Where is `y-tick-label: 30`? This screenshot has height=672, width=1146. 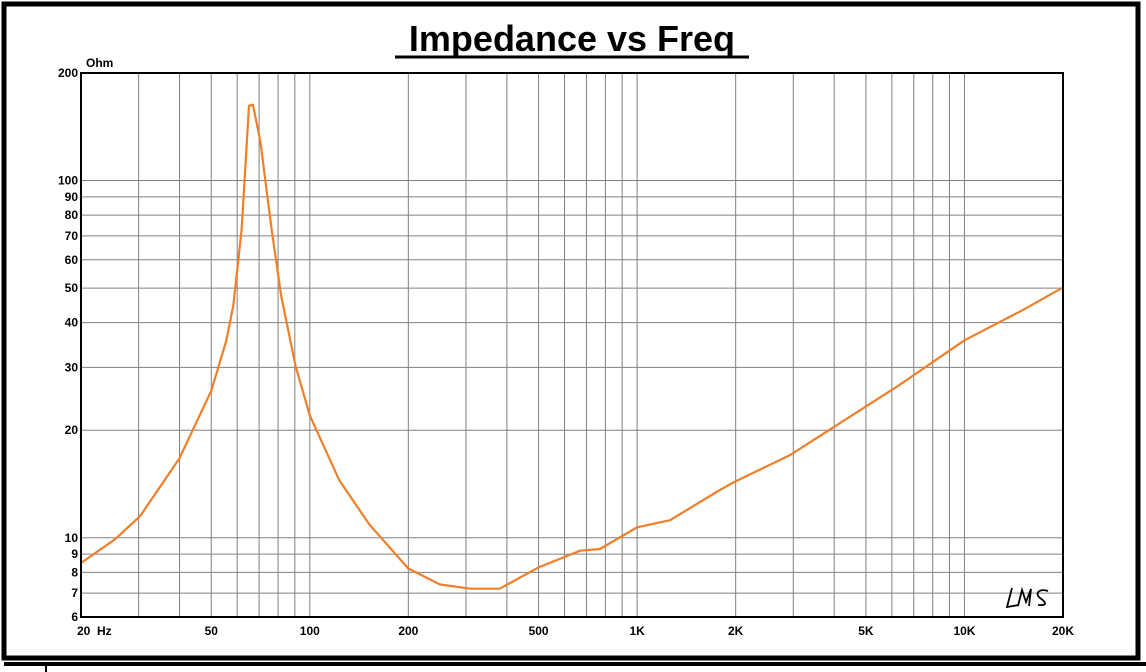 y-tick-label: 30 is located at coordinates (72, 367).